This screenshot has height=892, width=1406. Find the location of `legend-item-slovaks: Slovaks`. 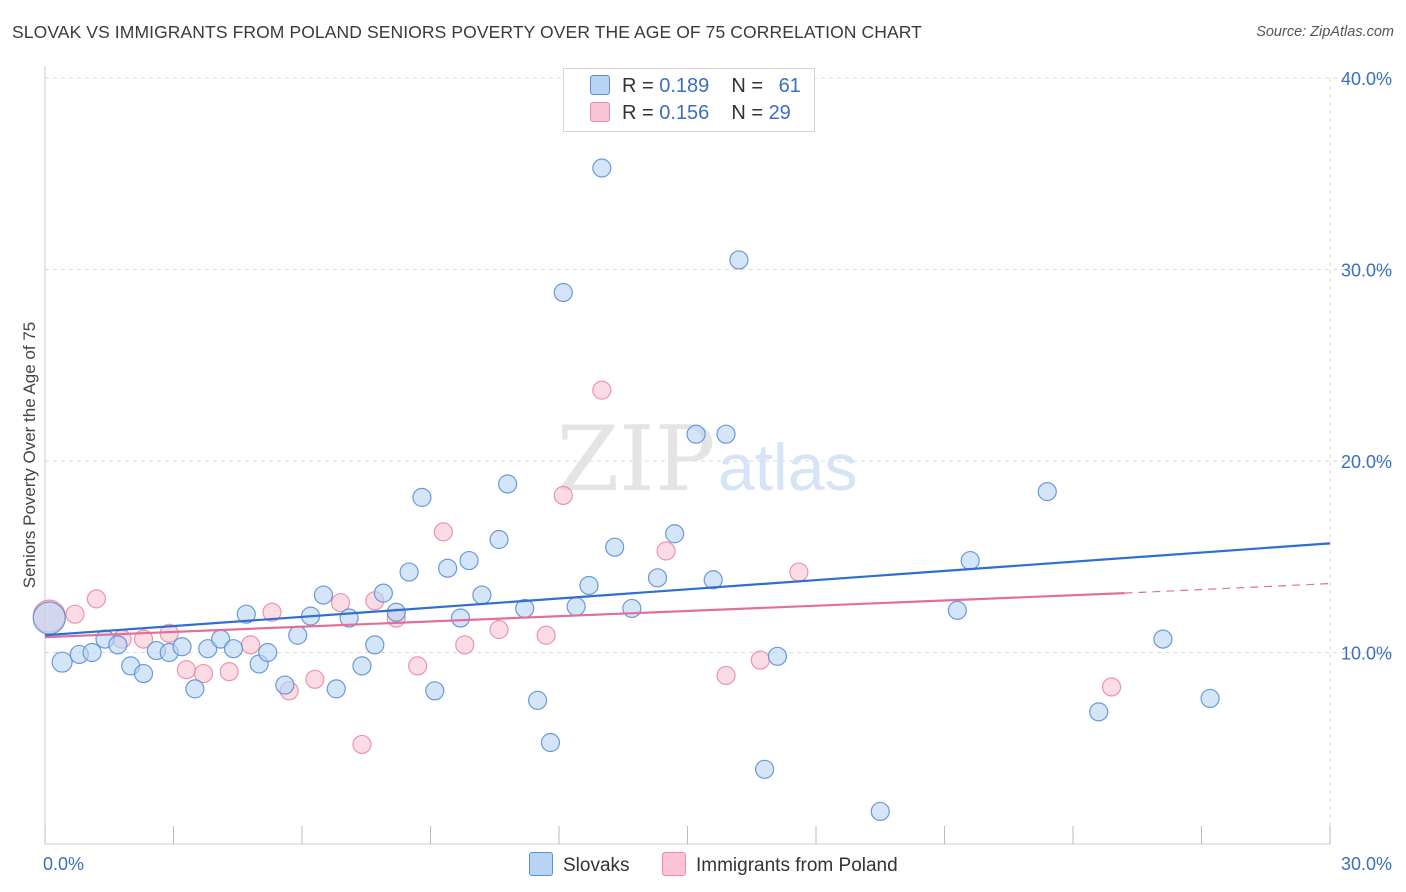

legend-item-slovaks: Slovaks is located at coordinates (579, 864).